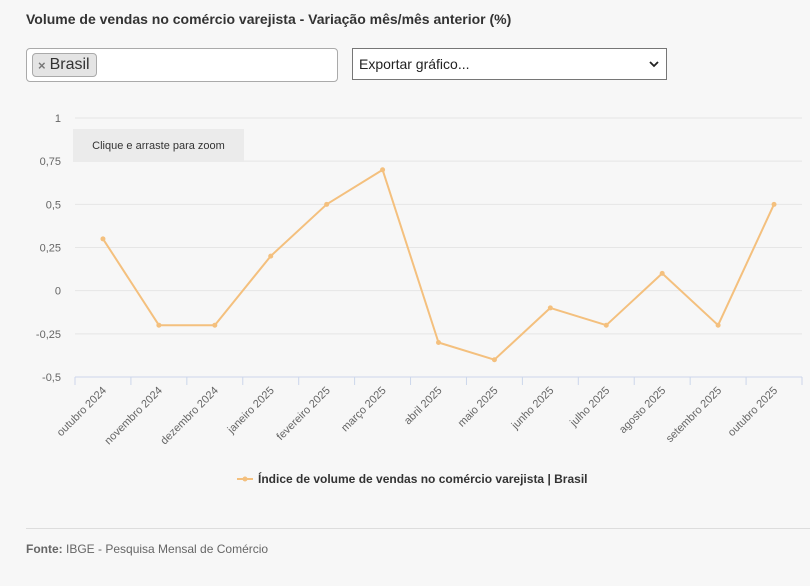 This screenshot has height=586, width=810. I want to click on source-label: Fonte:, so click(44, 549).